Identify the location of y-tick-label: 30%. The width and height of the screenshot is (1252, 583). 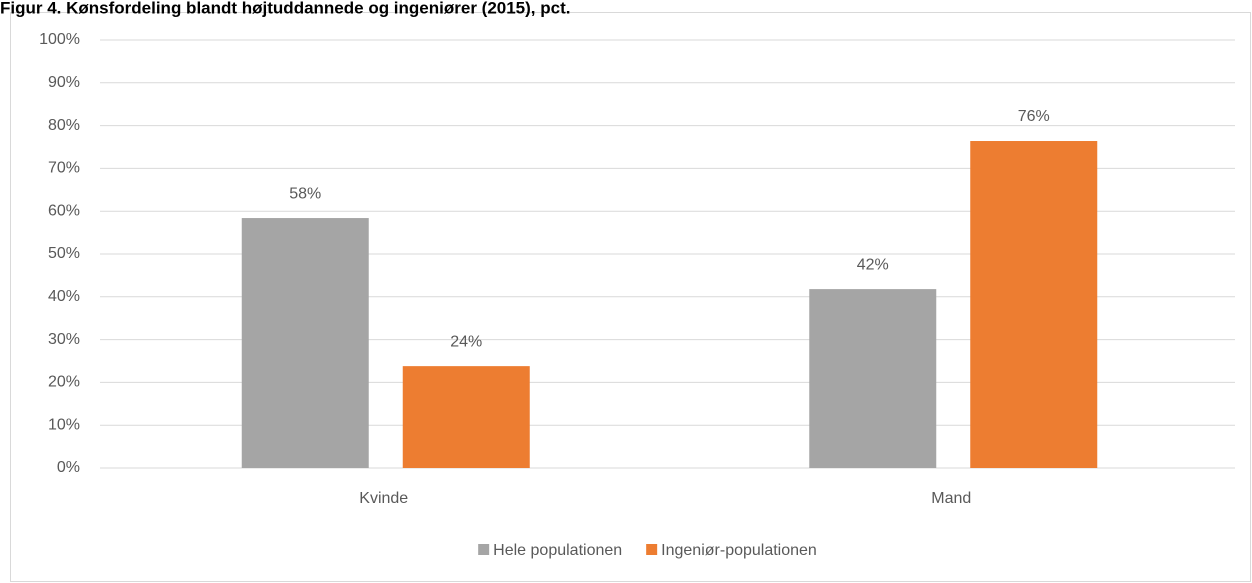
(64, 339).